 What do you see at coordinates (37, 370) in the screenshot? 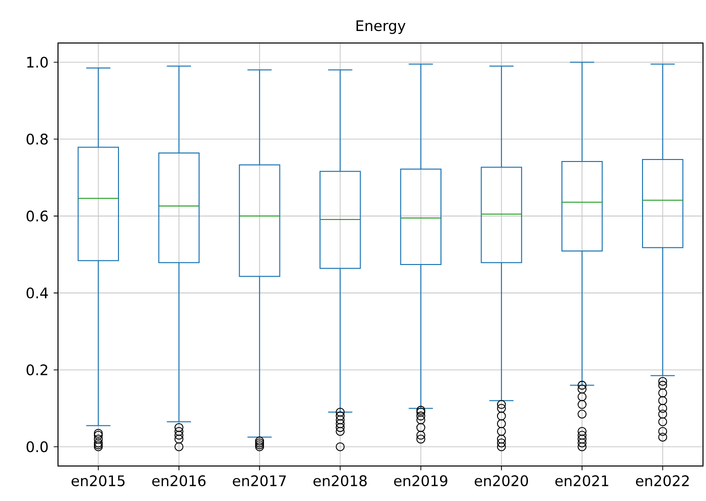
I see `y-tick-label: 0.2` at bounding box center [37, 370].